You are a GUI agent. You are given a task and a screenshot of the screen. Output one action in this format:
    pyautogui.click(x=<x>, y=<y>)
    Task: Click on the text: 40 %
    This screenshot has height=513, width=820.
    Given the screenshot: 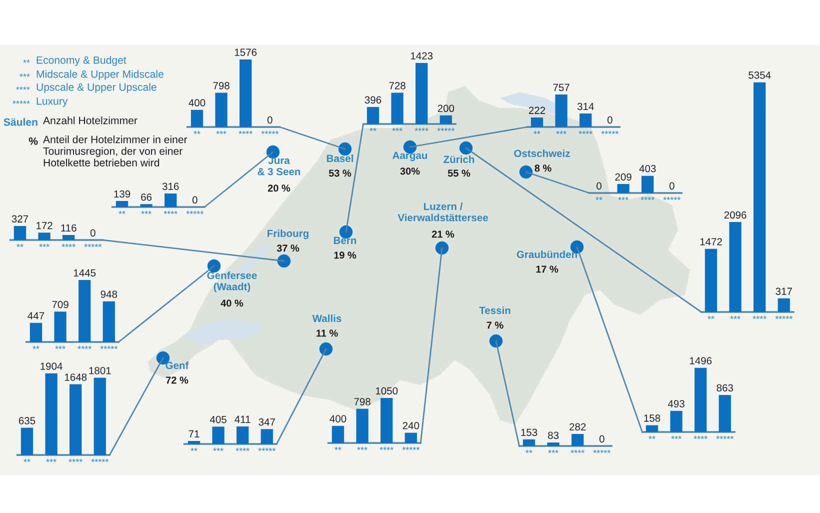 What is the action you would take?
    pyautogui.click(x=232, y=303)
    